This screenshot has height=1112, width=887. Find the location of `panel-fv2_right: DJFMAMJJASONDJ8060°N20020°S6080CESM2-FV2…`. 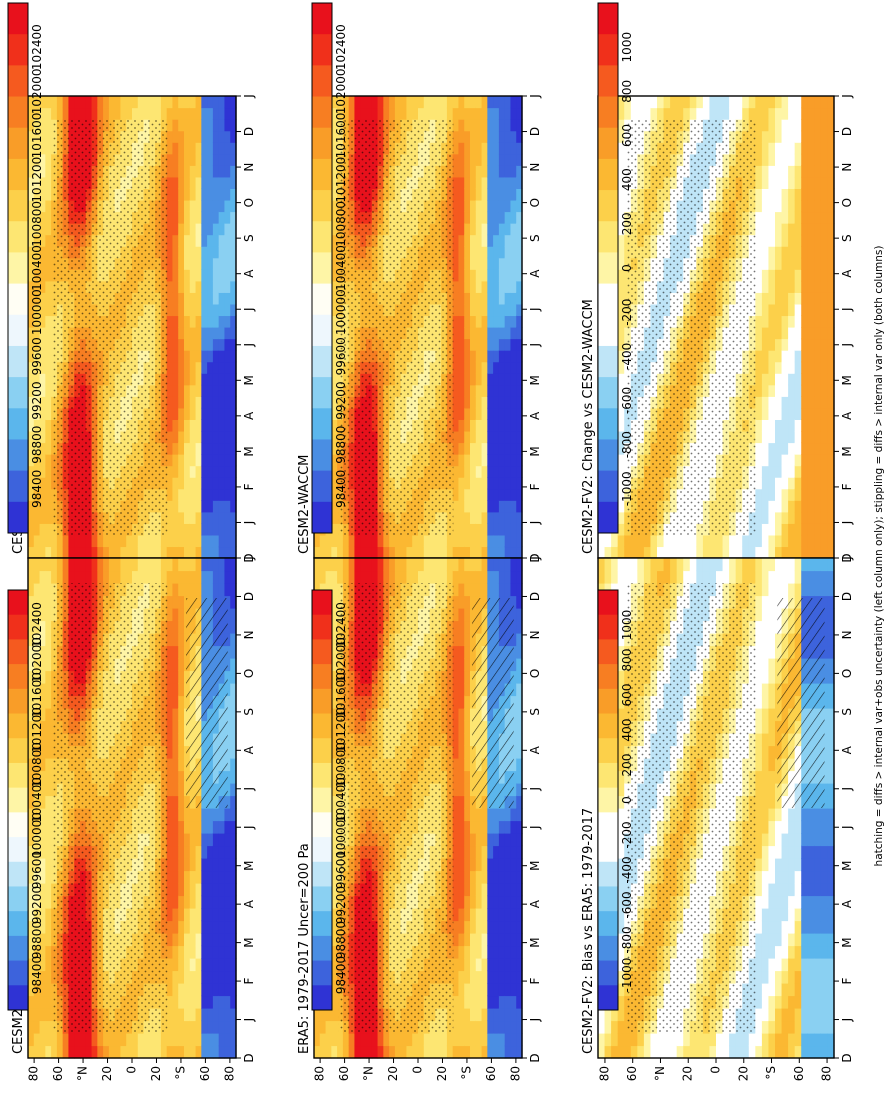

panel-fv2_right: DJFMAMJJASONDJ8060°N20020°S6080CESM2-FV2… is located at coordinates (133, 337).